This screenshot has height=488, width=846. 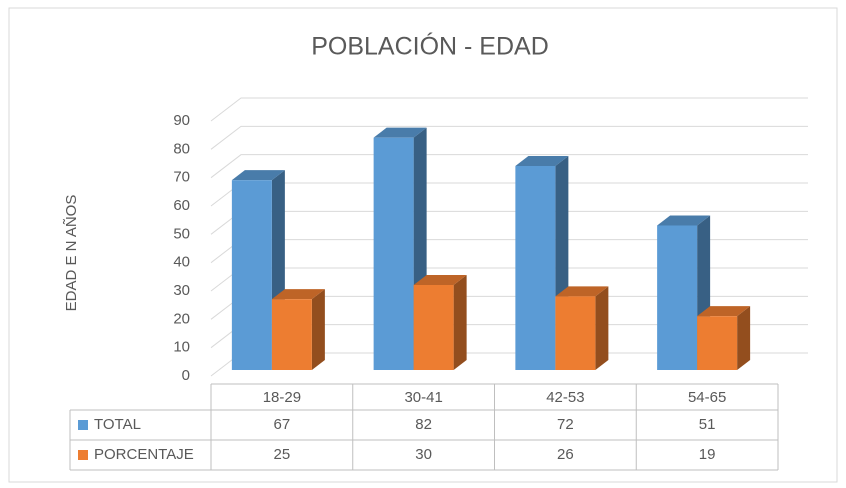 What do you see at coordinates (181, 148) in the screenshot?
I see `y-tick-label: 80` at bounding box center [181, 148].